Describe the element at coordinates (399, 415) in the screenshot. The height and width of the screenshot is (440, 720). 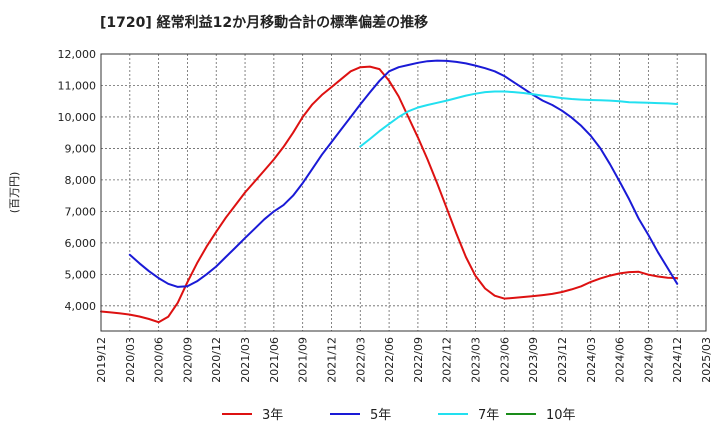
I see `legend: 3年 5年 7年 10年` at that location.